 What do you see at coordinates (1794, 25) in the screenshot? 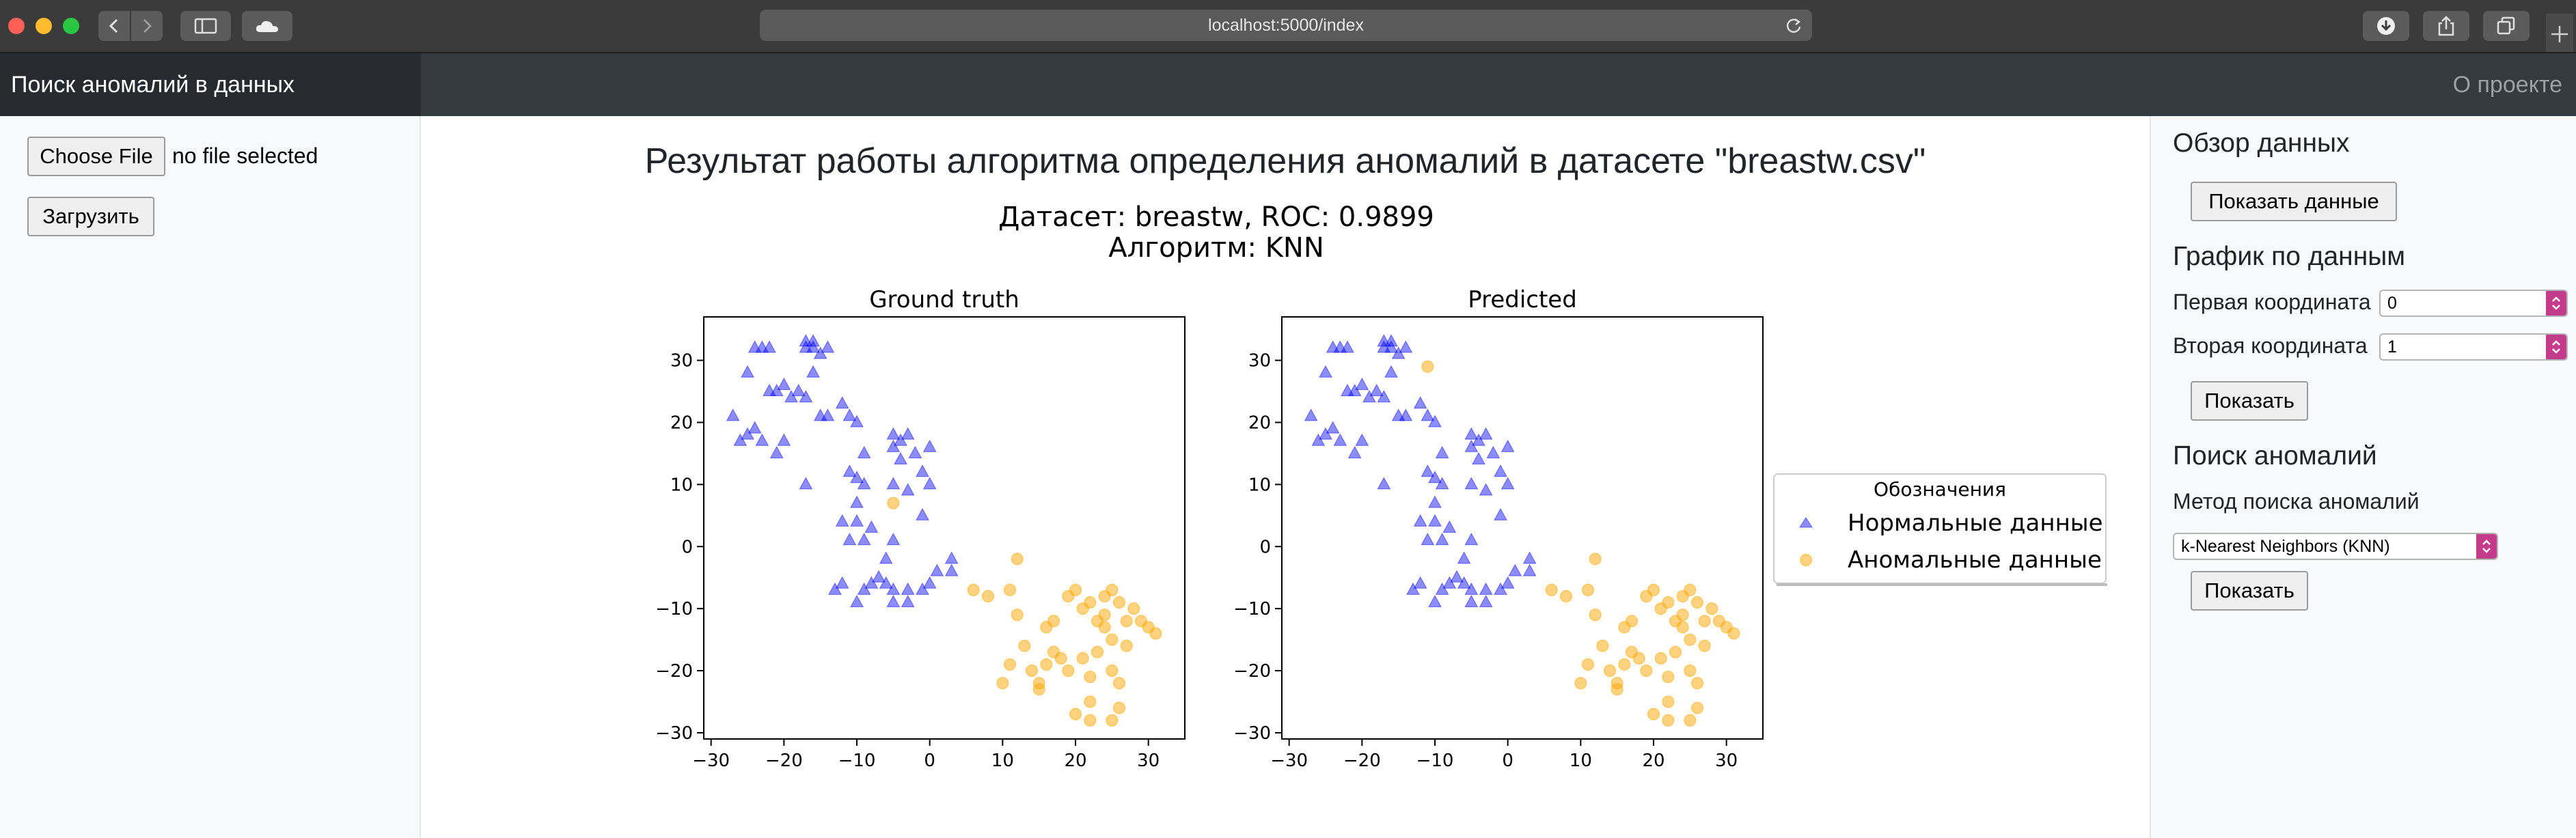
I see `reload-icon` at bounding box center [1794, 25].